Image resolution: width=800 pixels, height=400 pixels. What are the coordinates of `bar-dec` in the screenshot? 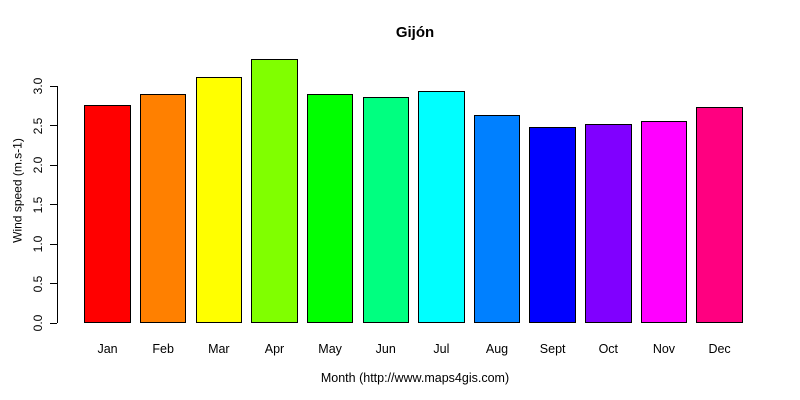 It's located at (719, 214).